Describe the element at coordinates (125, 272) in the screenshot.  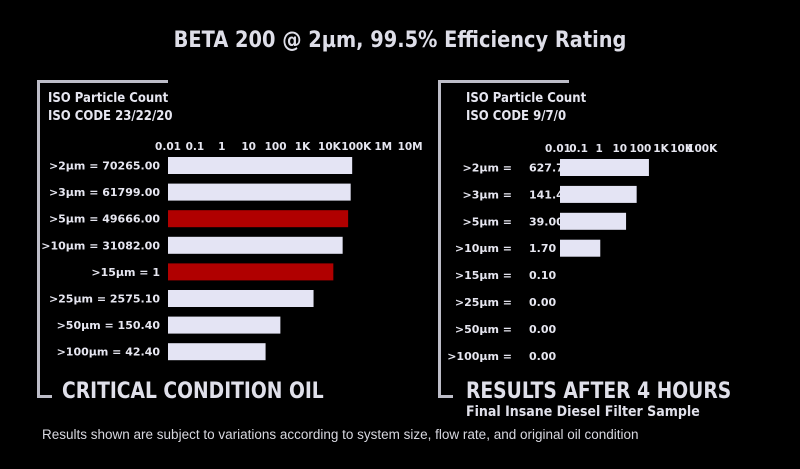
I see `left-category-label: >15µm = 1` at that location.